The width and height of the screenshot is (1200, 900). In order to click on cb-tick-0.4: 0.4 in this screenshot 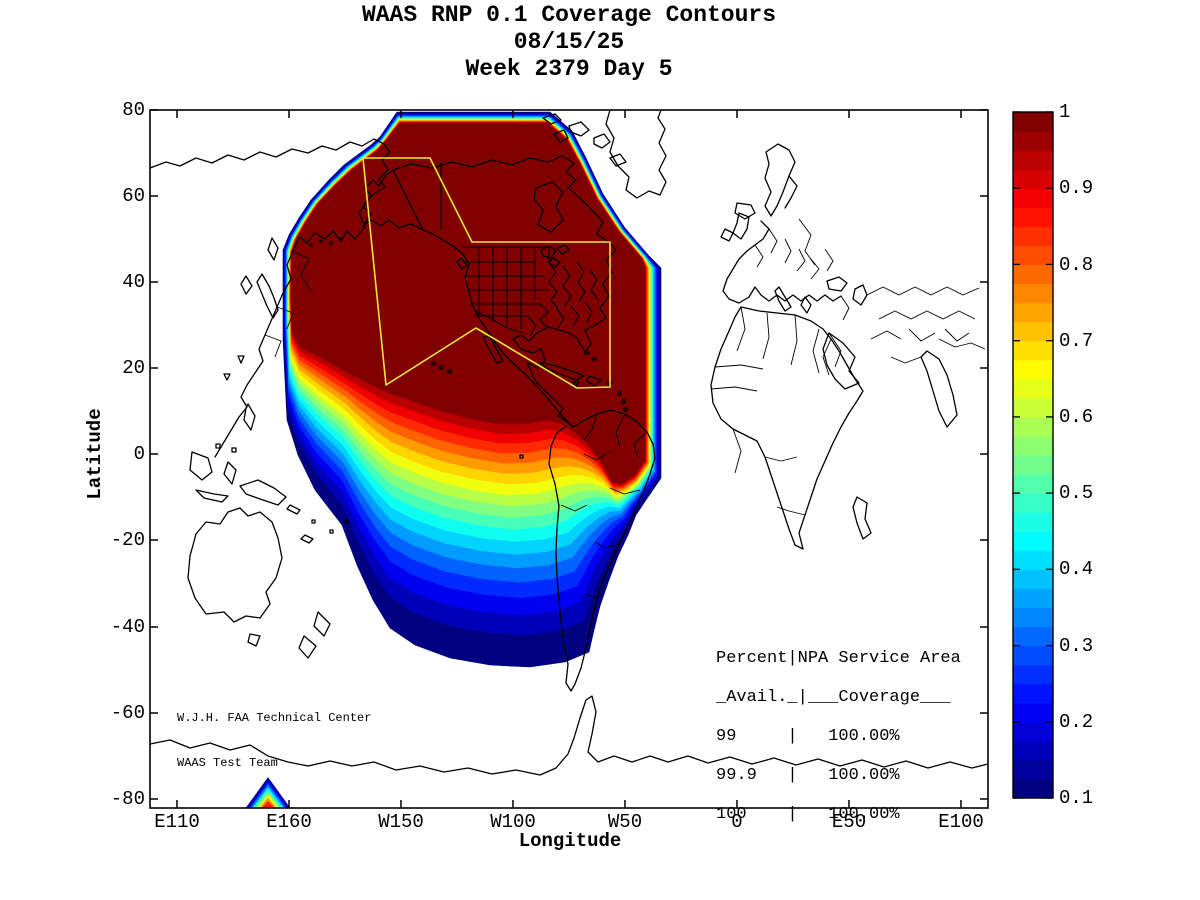, I will do `click(1076, 569)`.